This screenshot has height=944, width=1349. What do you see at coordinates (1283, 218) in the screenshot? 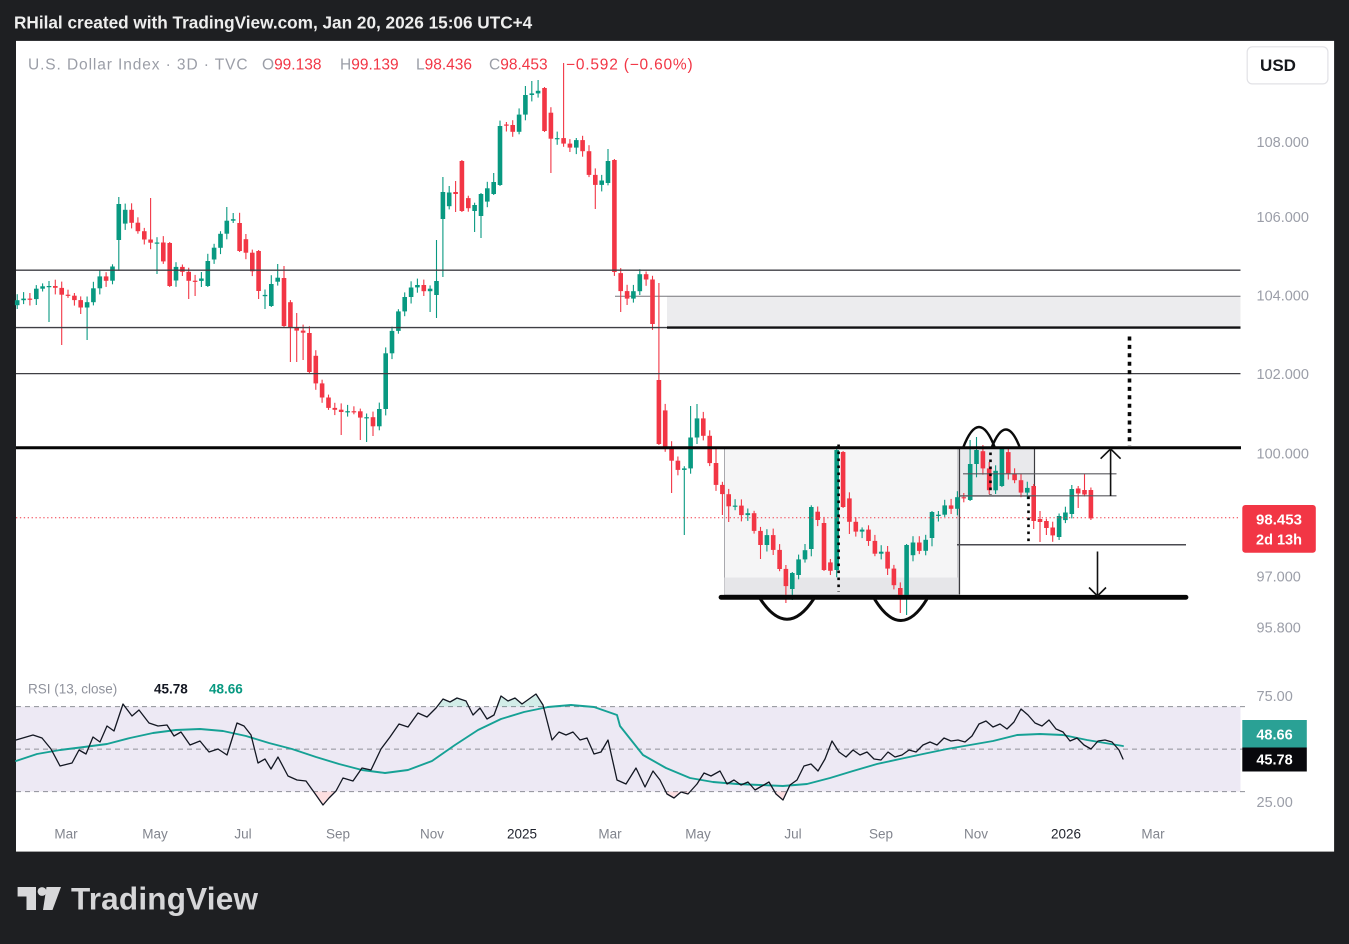
I see `svg-text: 106.000` at bounding box center [1283, 218].